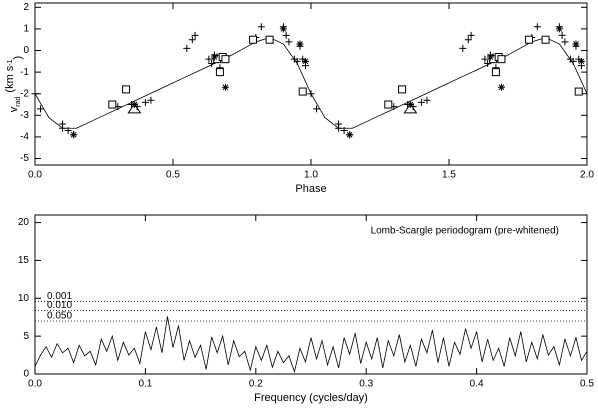  I want to click on y-axis-title-part: ), so click(18, 58).